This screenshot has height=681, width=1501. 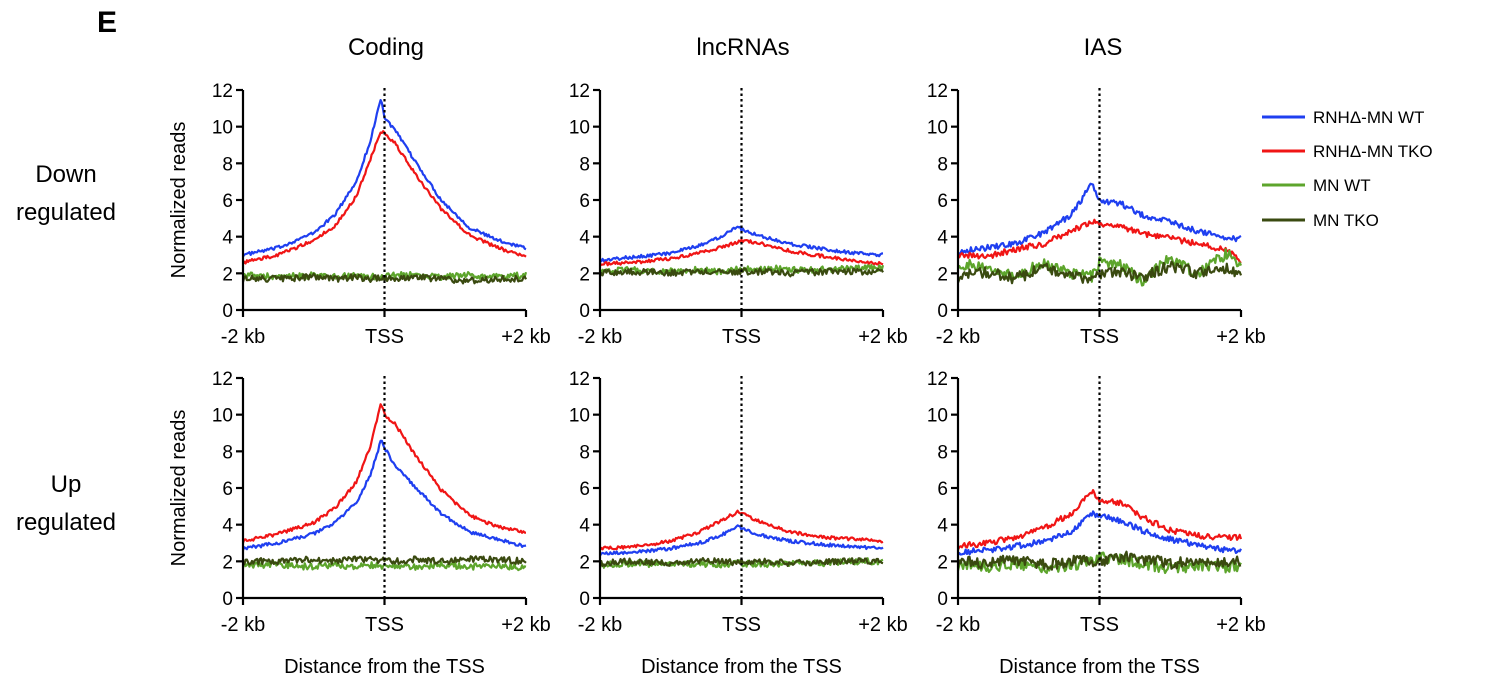 What do you see at coordinates (525, 625) in the screenshot?
I see `panel-up-regulated-coding-x-tick-label-2: +2 kb` at bounding box center [525, 625].